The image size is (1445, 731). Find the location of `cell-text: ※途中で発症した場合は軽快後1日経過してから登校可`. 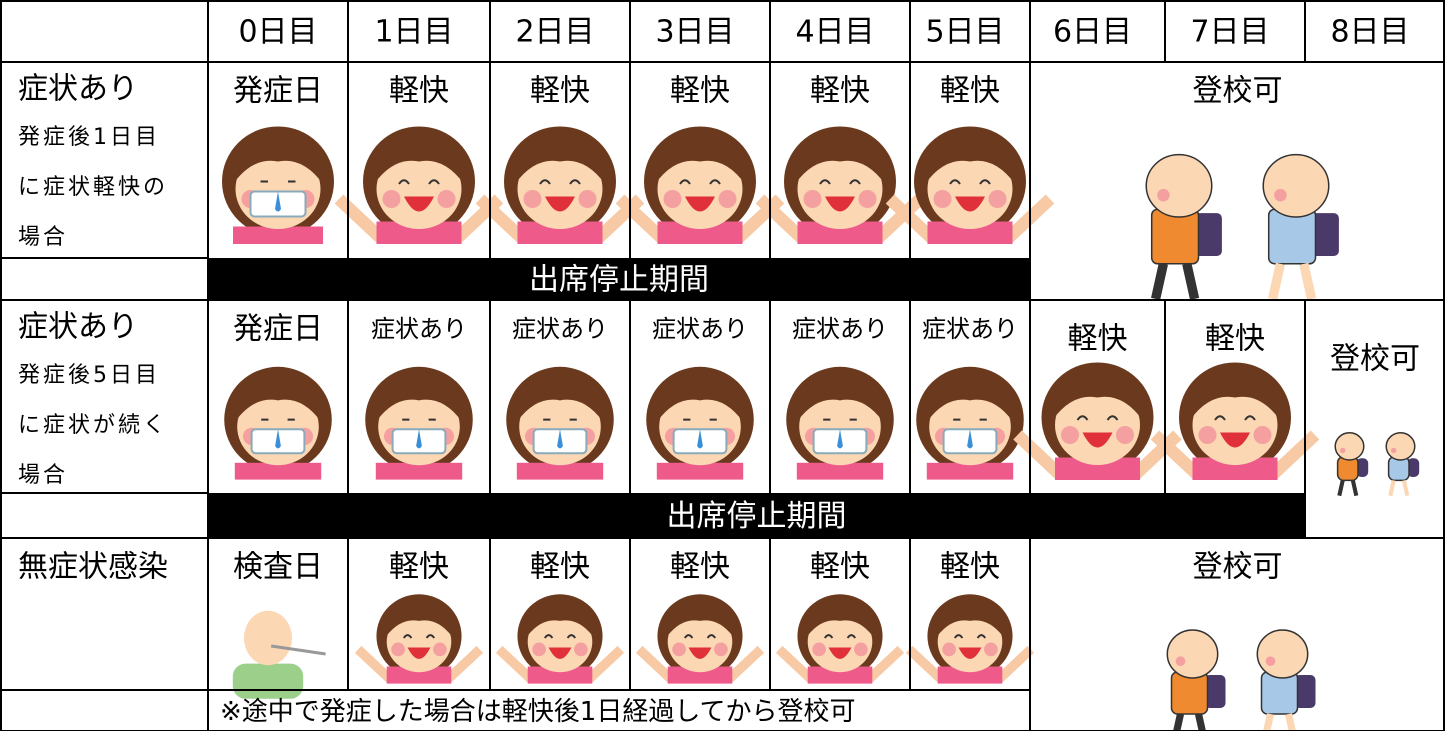

cell-text: ※途中で発症した場合は軽快後1日経過してから登校可 is located at coordinates (538, 712).